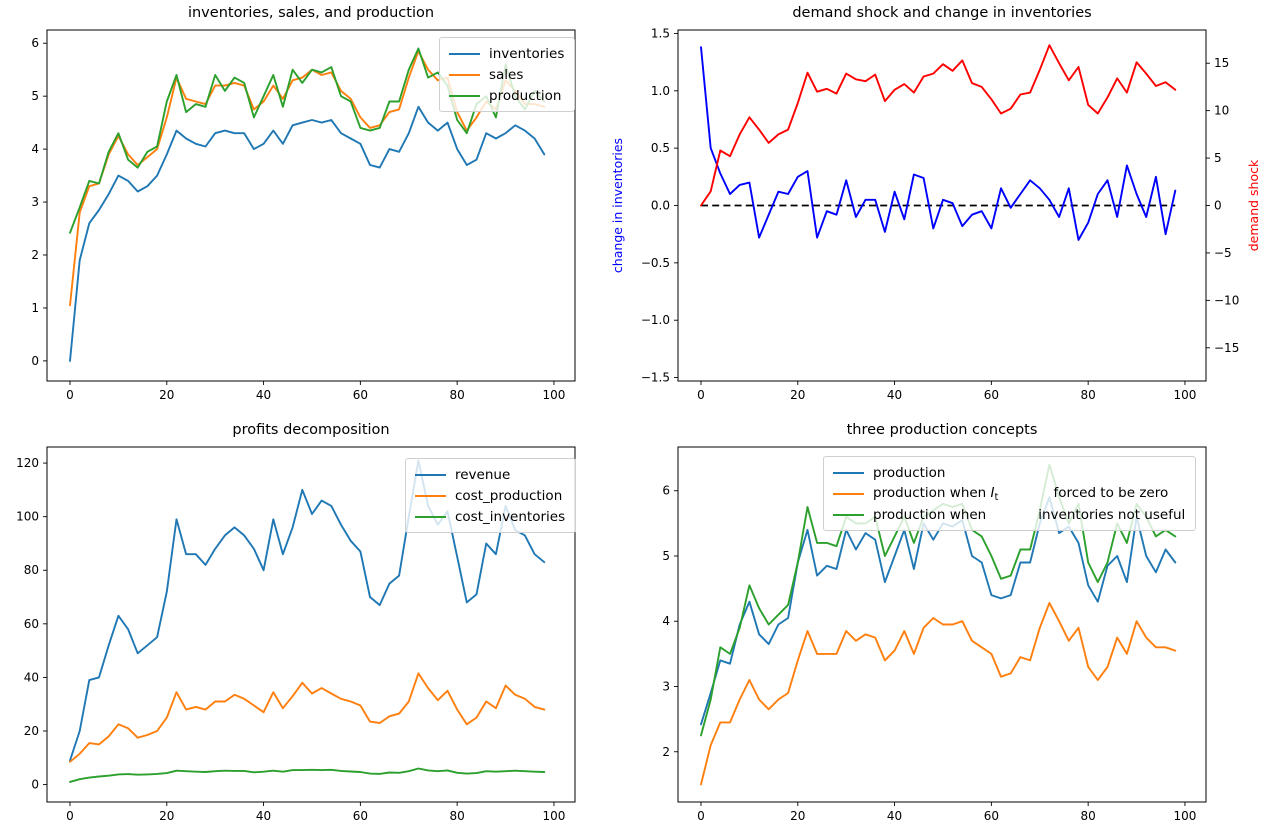  Describe the element at coordinates (311, 430) in the screenshot. I see `chart-title-profits-decomposition: profits decomposition` at that location.